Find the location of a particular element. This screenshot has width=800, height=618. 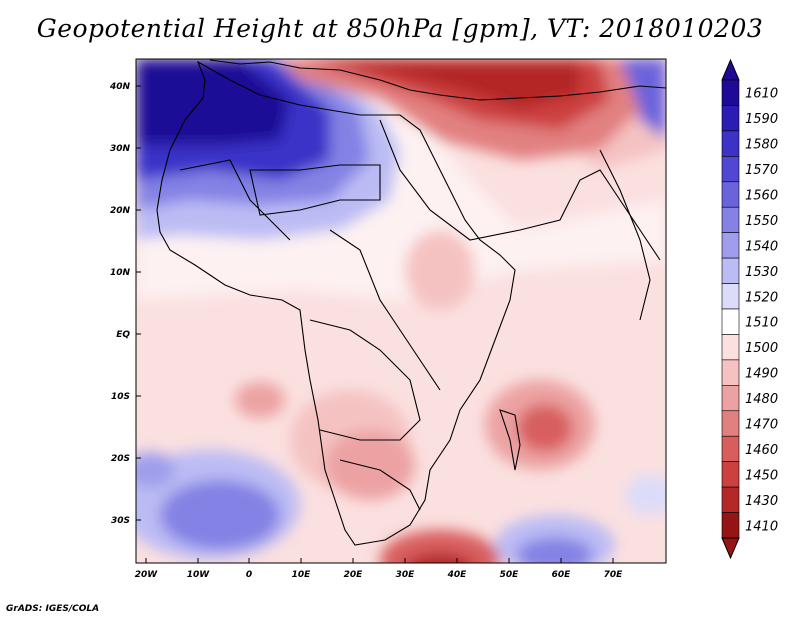

colorbar-label: 1490 is located at coordinates (761, 374).